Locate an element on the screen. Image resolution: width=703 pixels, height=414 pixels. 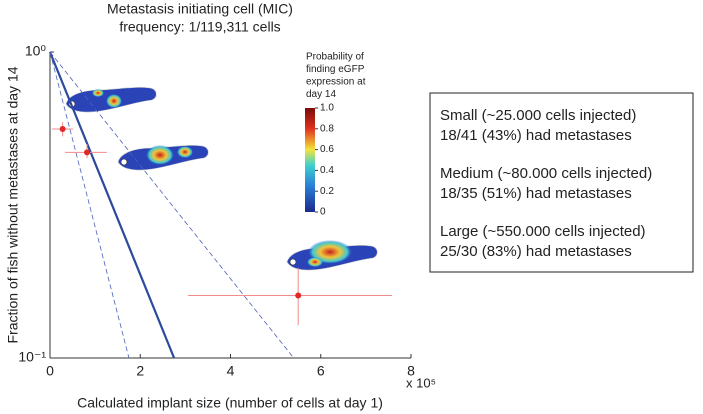
colorbar-tick-label: 0.2 is located at coordinates (327, 191).